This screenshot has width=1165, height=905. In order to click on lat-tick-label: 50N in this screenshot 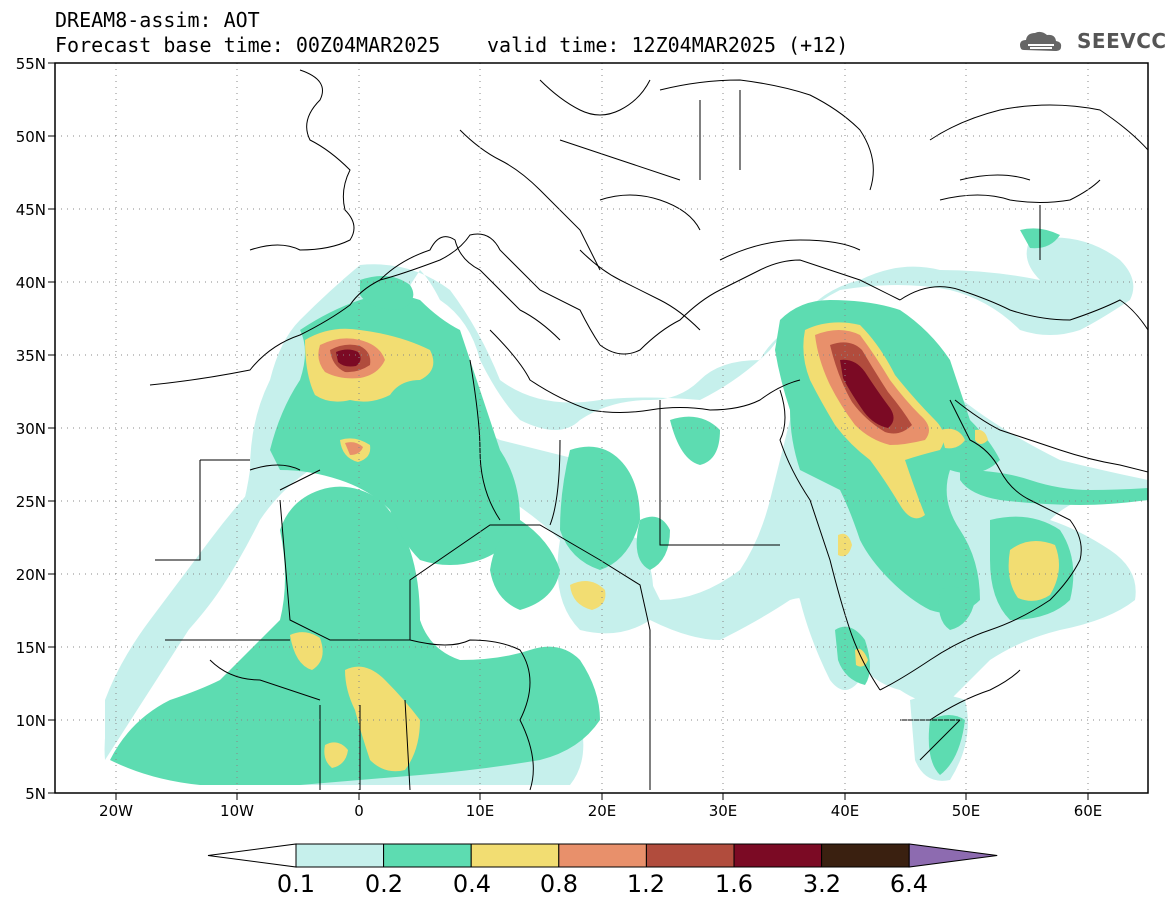, I will do `click(31, 137)`.